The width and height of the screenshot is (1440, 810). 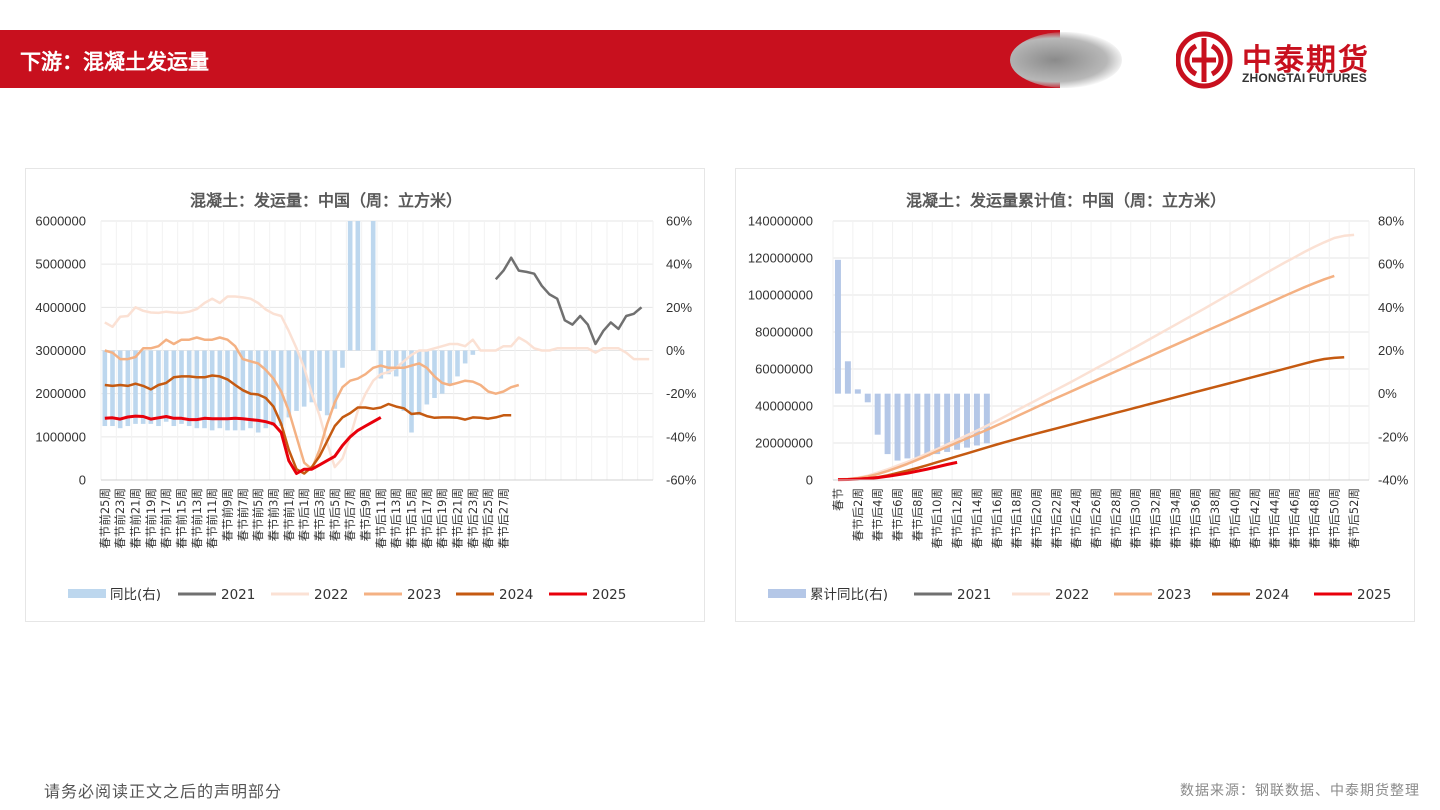 What do you see at coordinates (120, 518) in the screenshot?
I see `x-tick-label: 春节前23周` at bounding box center [120, 518].